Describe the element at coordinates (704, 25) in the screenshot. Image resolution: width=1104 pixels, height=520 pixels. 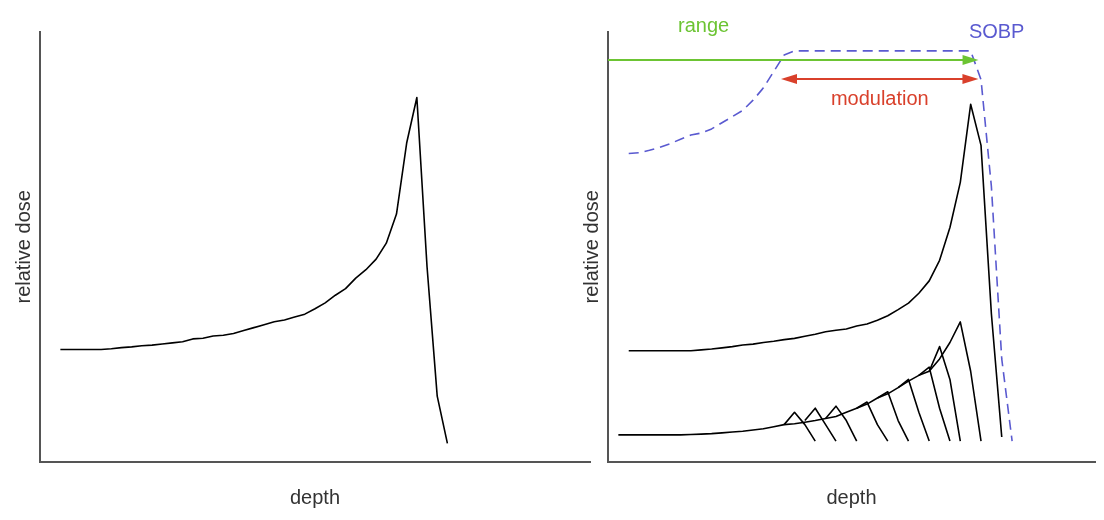
I see `text: range` at that location.